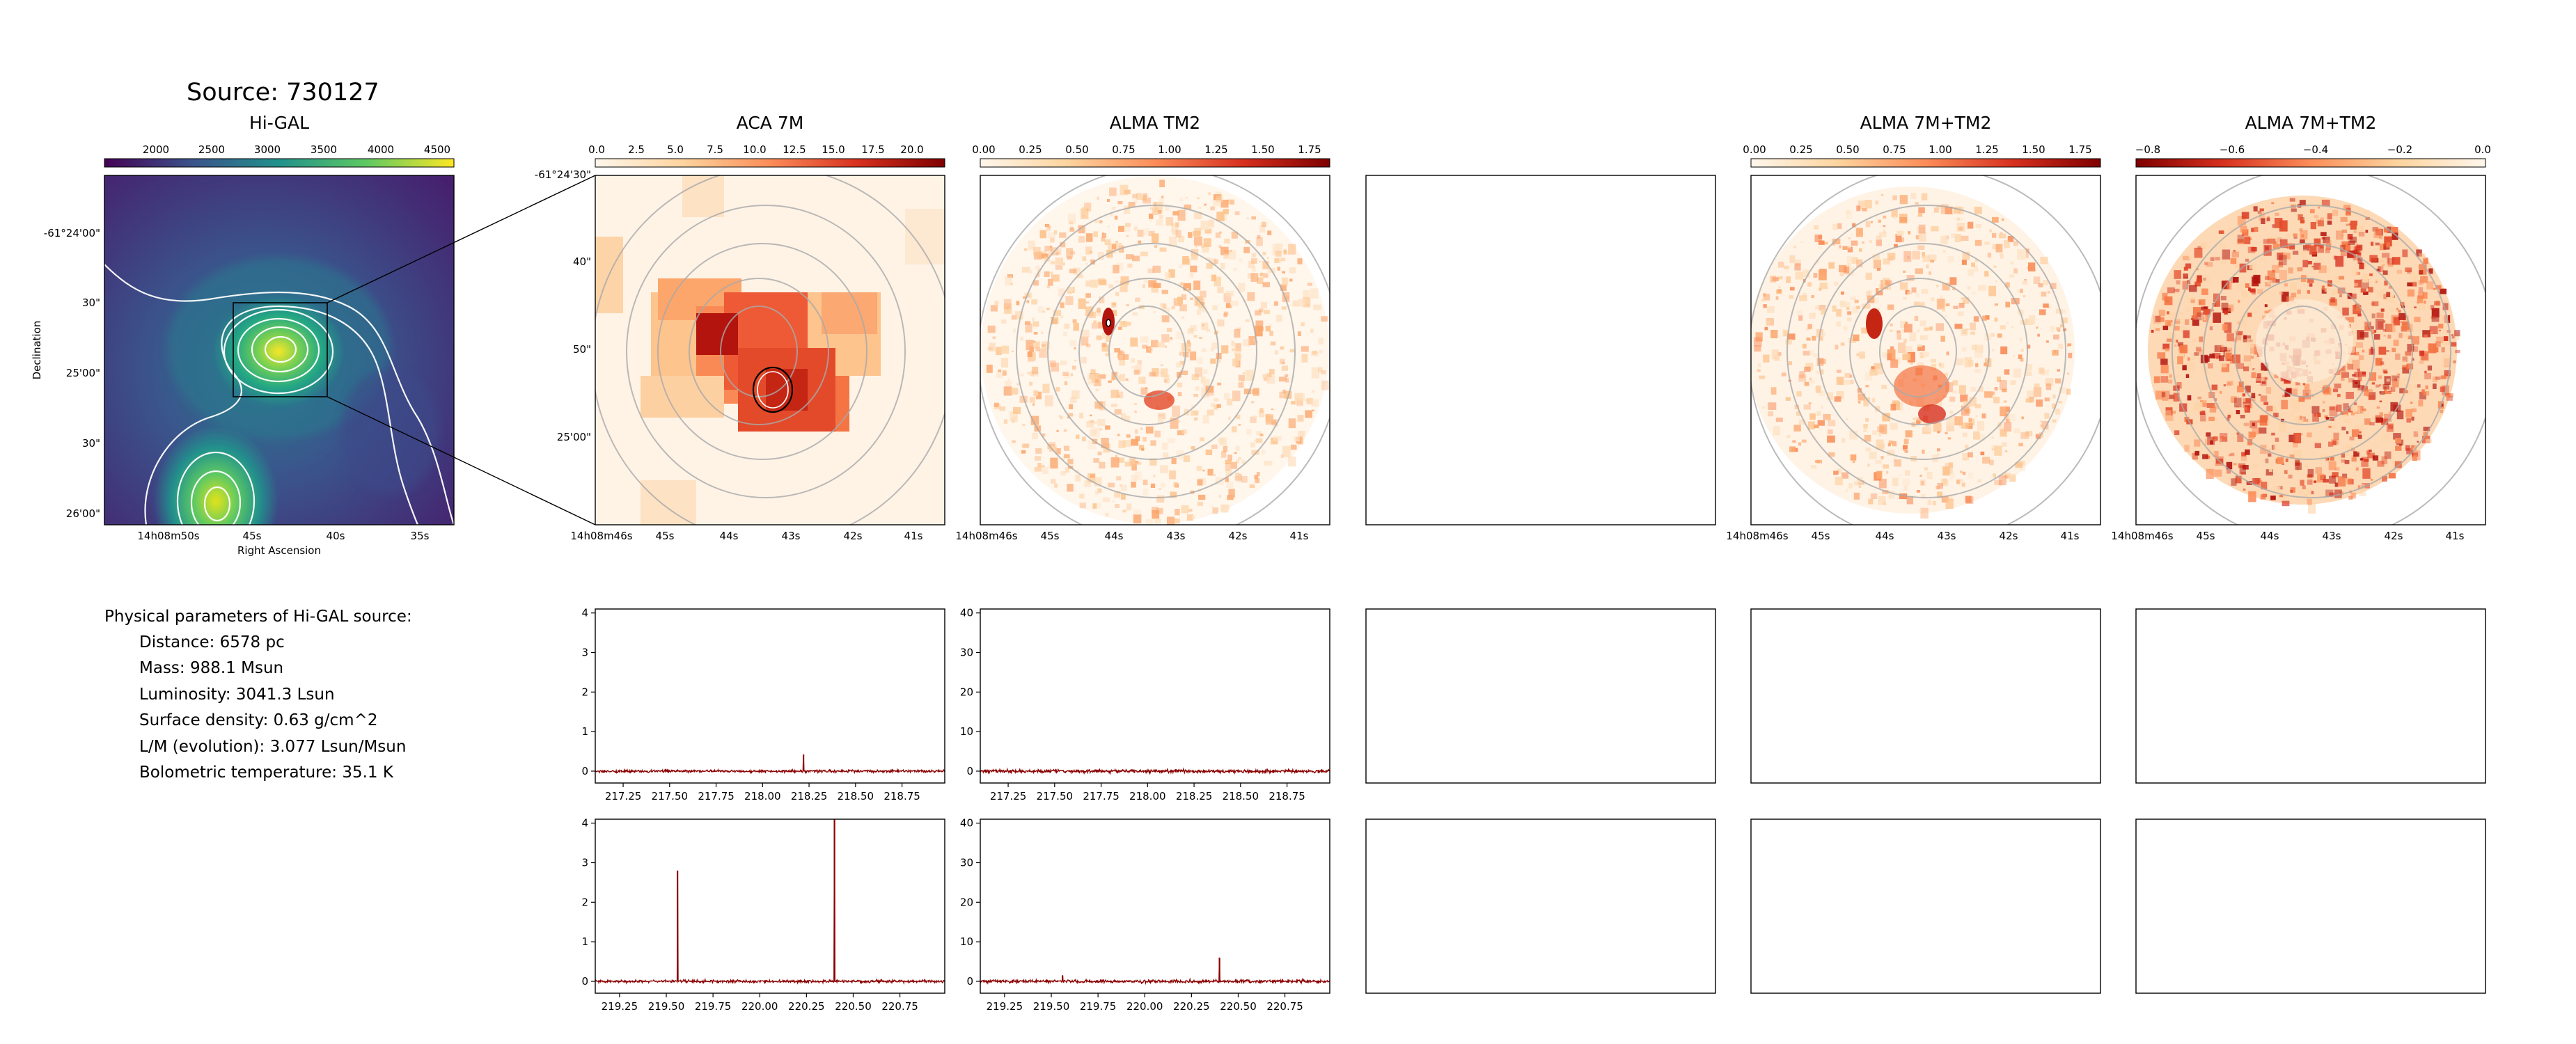 The image size is (2576, 1044). What do you see at coordinates (713, 1006) in the screenshot?
I see `x-tick-label: 219.75` at bounding box center [713, 1006].